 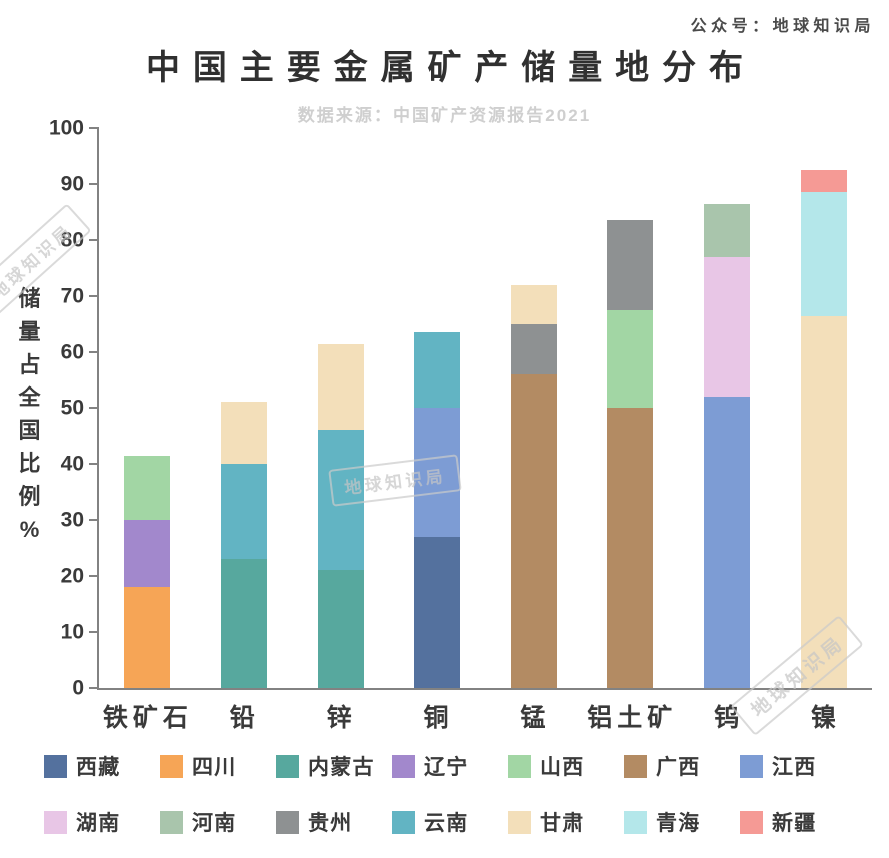 I want to click on x-axis-label: 铁矿石, so click(x=147, y=718).